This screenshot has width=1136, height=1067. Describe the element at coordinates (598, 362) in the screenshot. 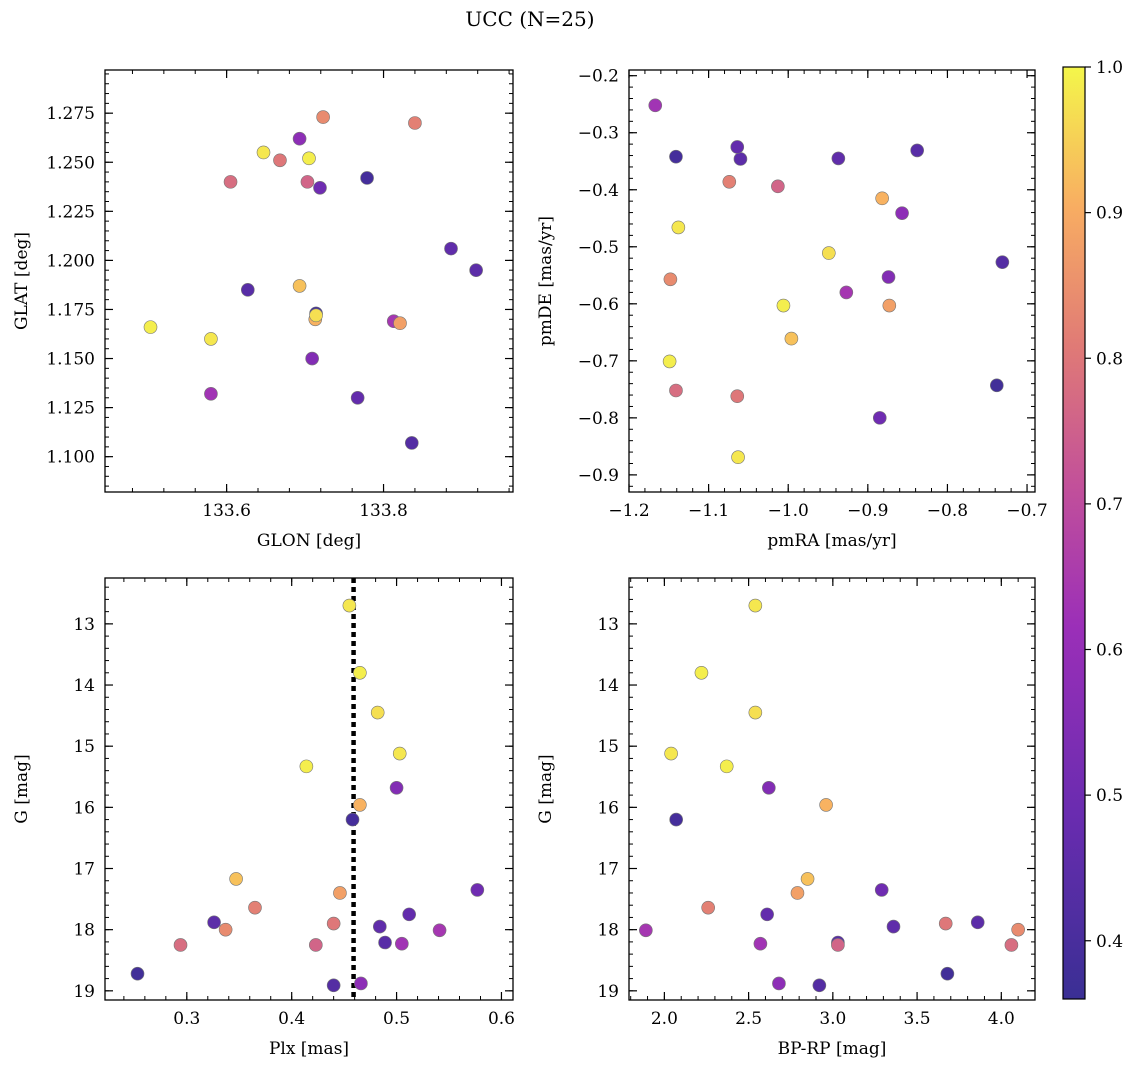

I see `y-tick-label: −0.7` at that location.